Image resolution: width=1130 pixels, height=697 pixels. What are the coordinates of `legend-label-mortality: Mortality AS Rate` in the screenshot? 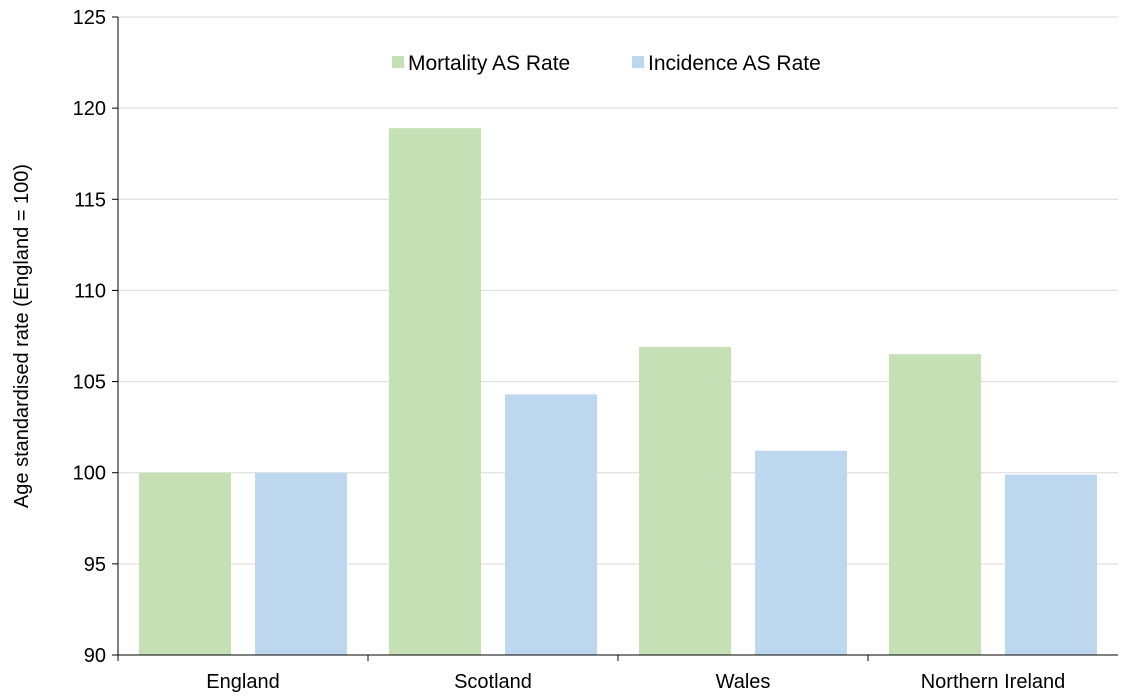 It's located at (489, 63).